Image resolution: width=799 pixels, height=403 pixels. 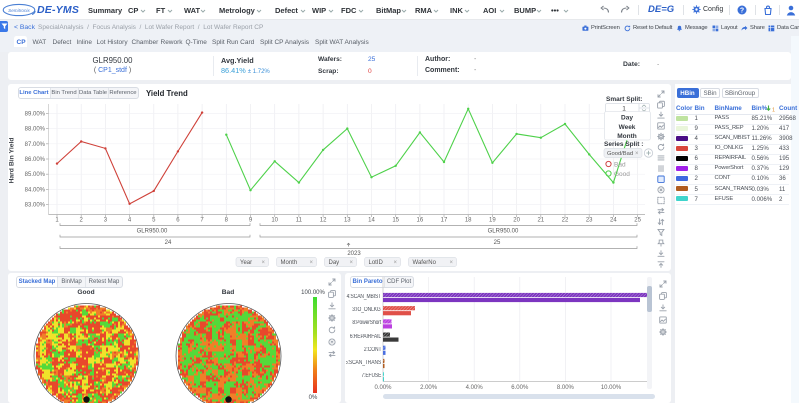 I want to click on svg-text: Week, so click(x=627, y=127).